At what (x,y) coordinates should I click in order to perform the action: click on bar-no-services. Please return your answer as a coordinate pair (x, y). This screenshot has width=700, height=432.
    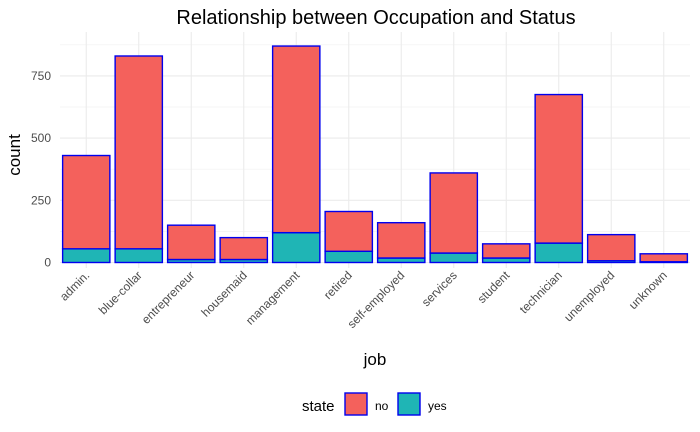
    Looking at the image, I should click on (454, 213).